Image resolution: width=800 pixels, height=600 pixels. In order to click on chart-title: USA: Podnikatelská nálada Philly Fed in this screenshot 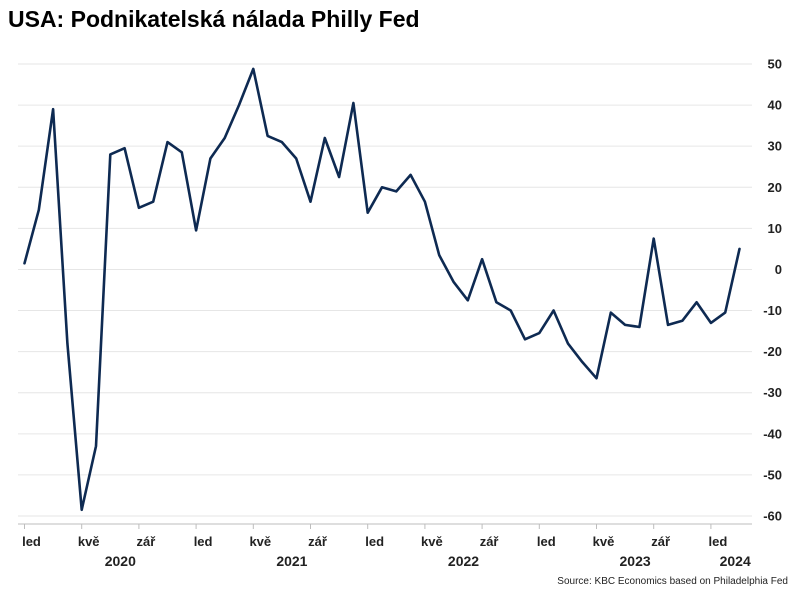, I will do `click(214, 19)`.